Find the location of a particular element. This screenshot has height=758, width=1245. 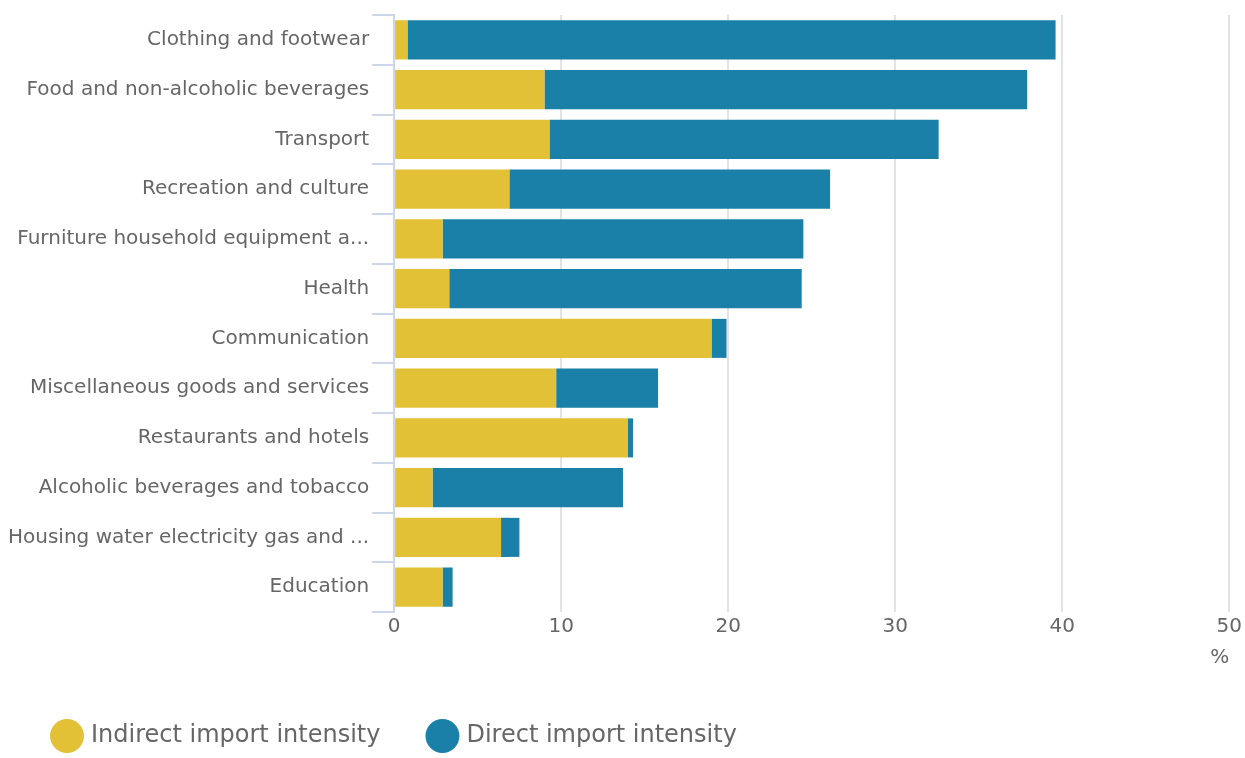

x-tick-label: 10 is located at coordinates (561, 625).